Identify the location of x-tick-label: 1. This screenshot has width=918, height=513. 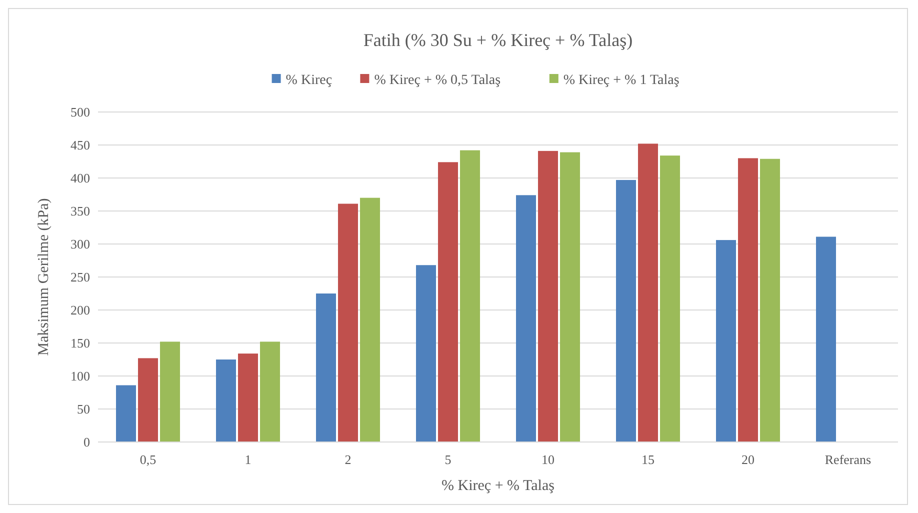
(248, 459).